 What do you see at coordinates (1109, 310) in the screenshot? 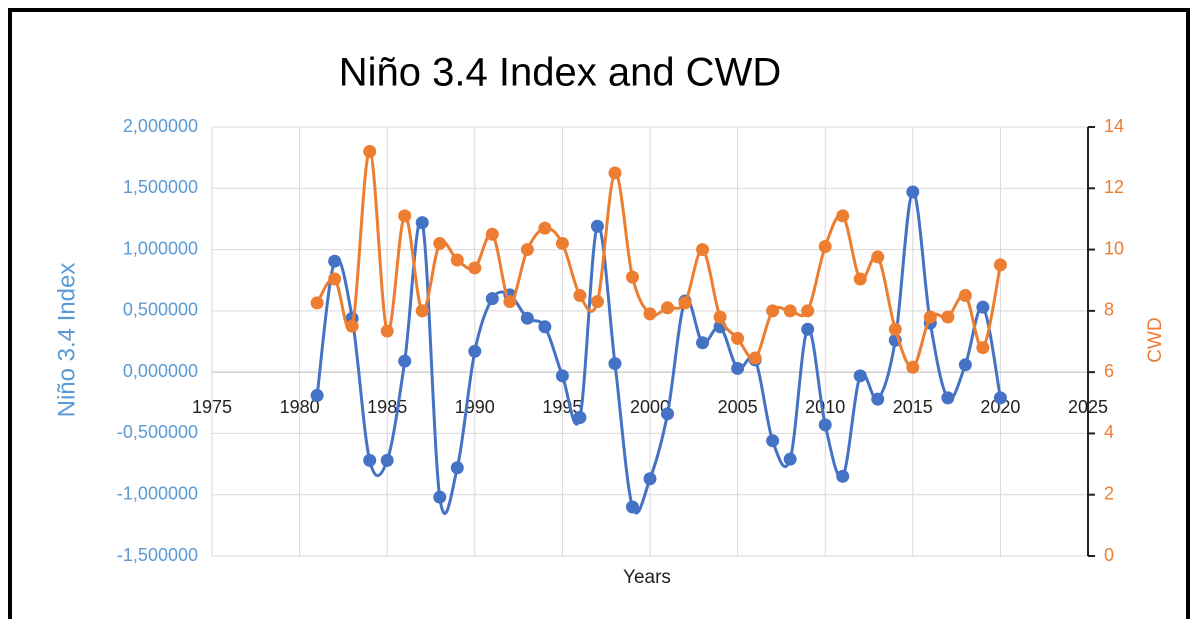
I see `y2-tick-label: 8` at bounding box center [1109, 310].